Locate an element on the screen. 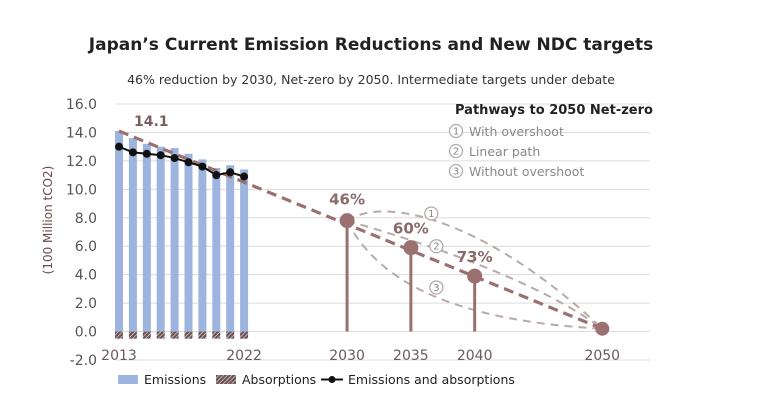 Image resolution: width=779 pixels, height=410 pixels. y-tick-label: 12.0 is located at coordinates (81, 162).